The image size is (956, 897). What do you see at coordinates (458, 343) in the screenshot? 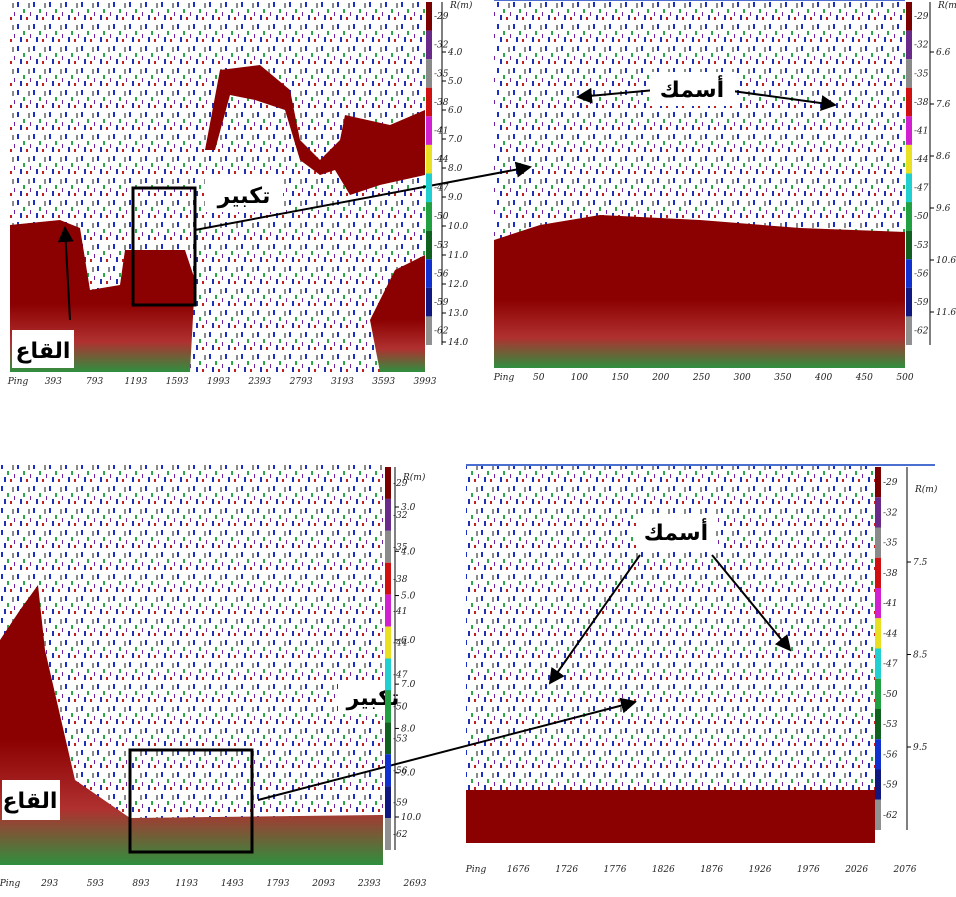
I see `depth-tick-label: 14.0` at bounding box center [458, 343].